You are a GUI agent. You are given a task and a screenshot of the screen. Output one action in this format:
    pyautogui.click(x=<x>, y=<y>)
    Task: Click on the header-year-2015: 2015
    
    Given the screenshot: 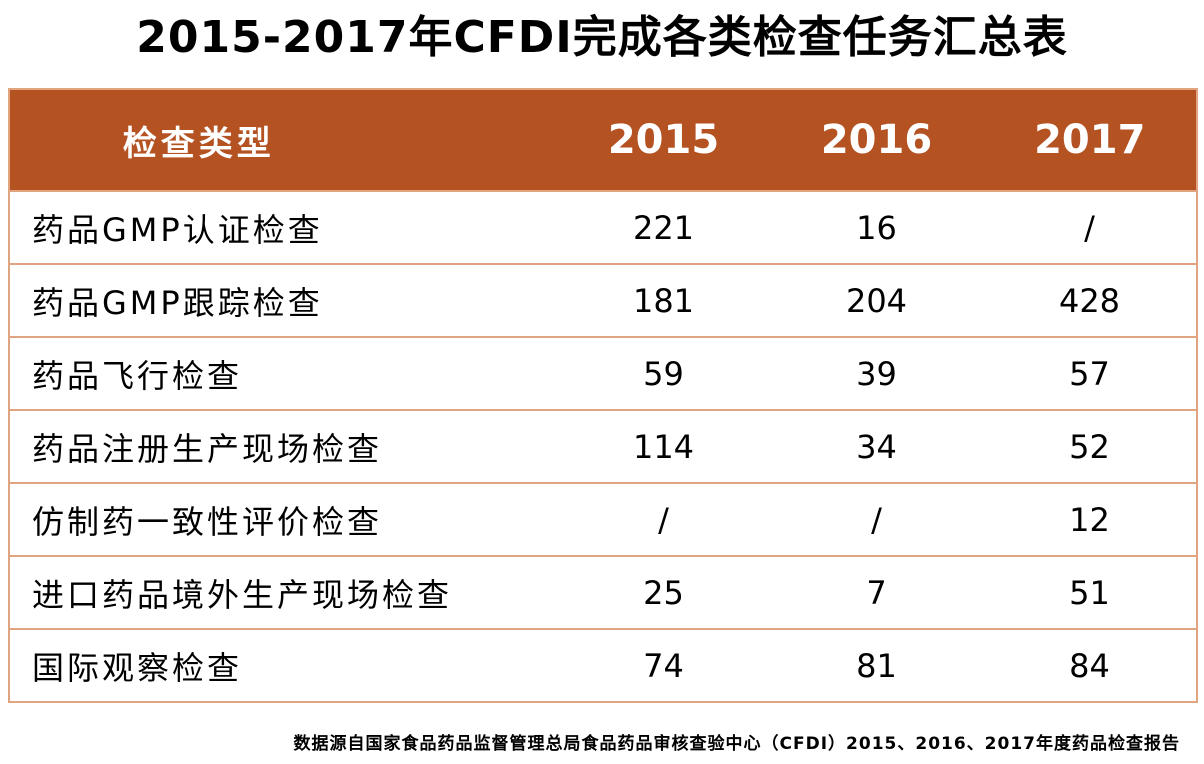 What is the action you would take?
    pyautogui.click(x=664, y=140)
    